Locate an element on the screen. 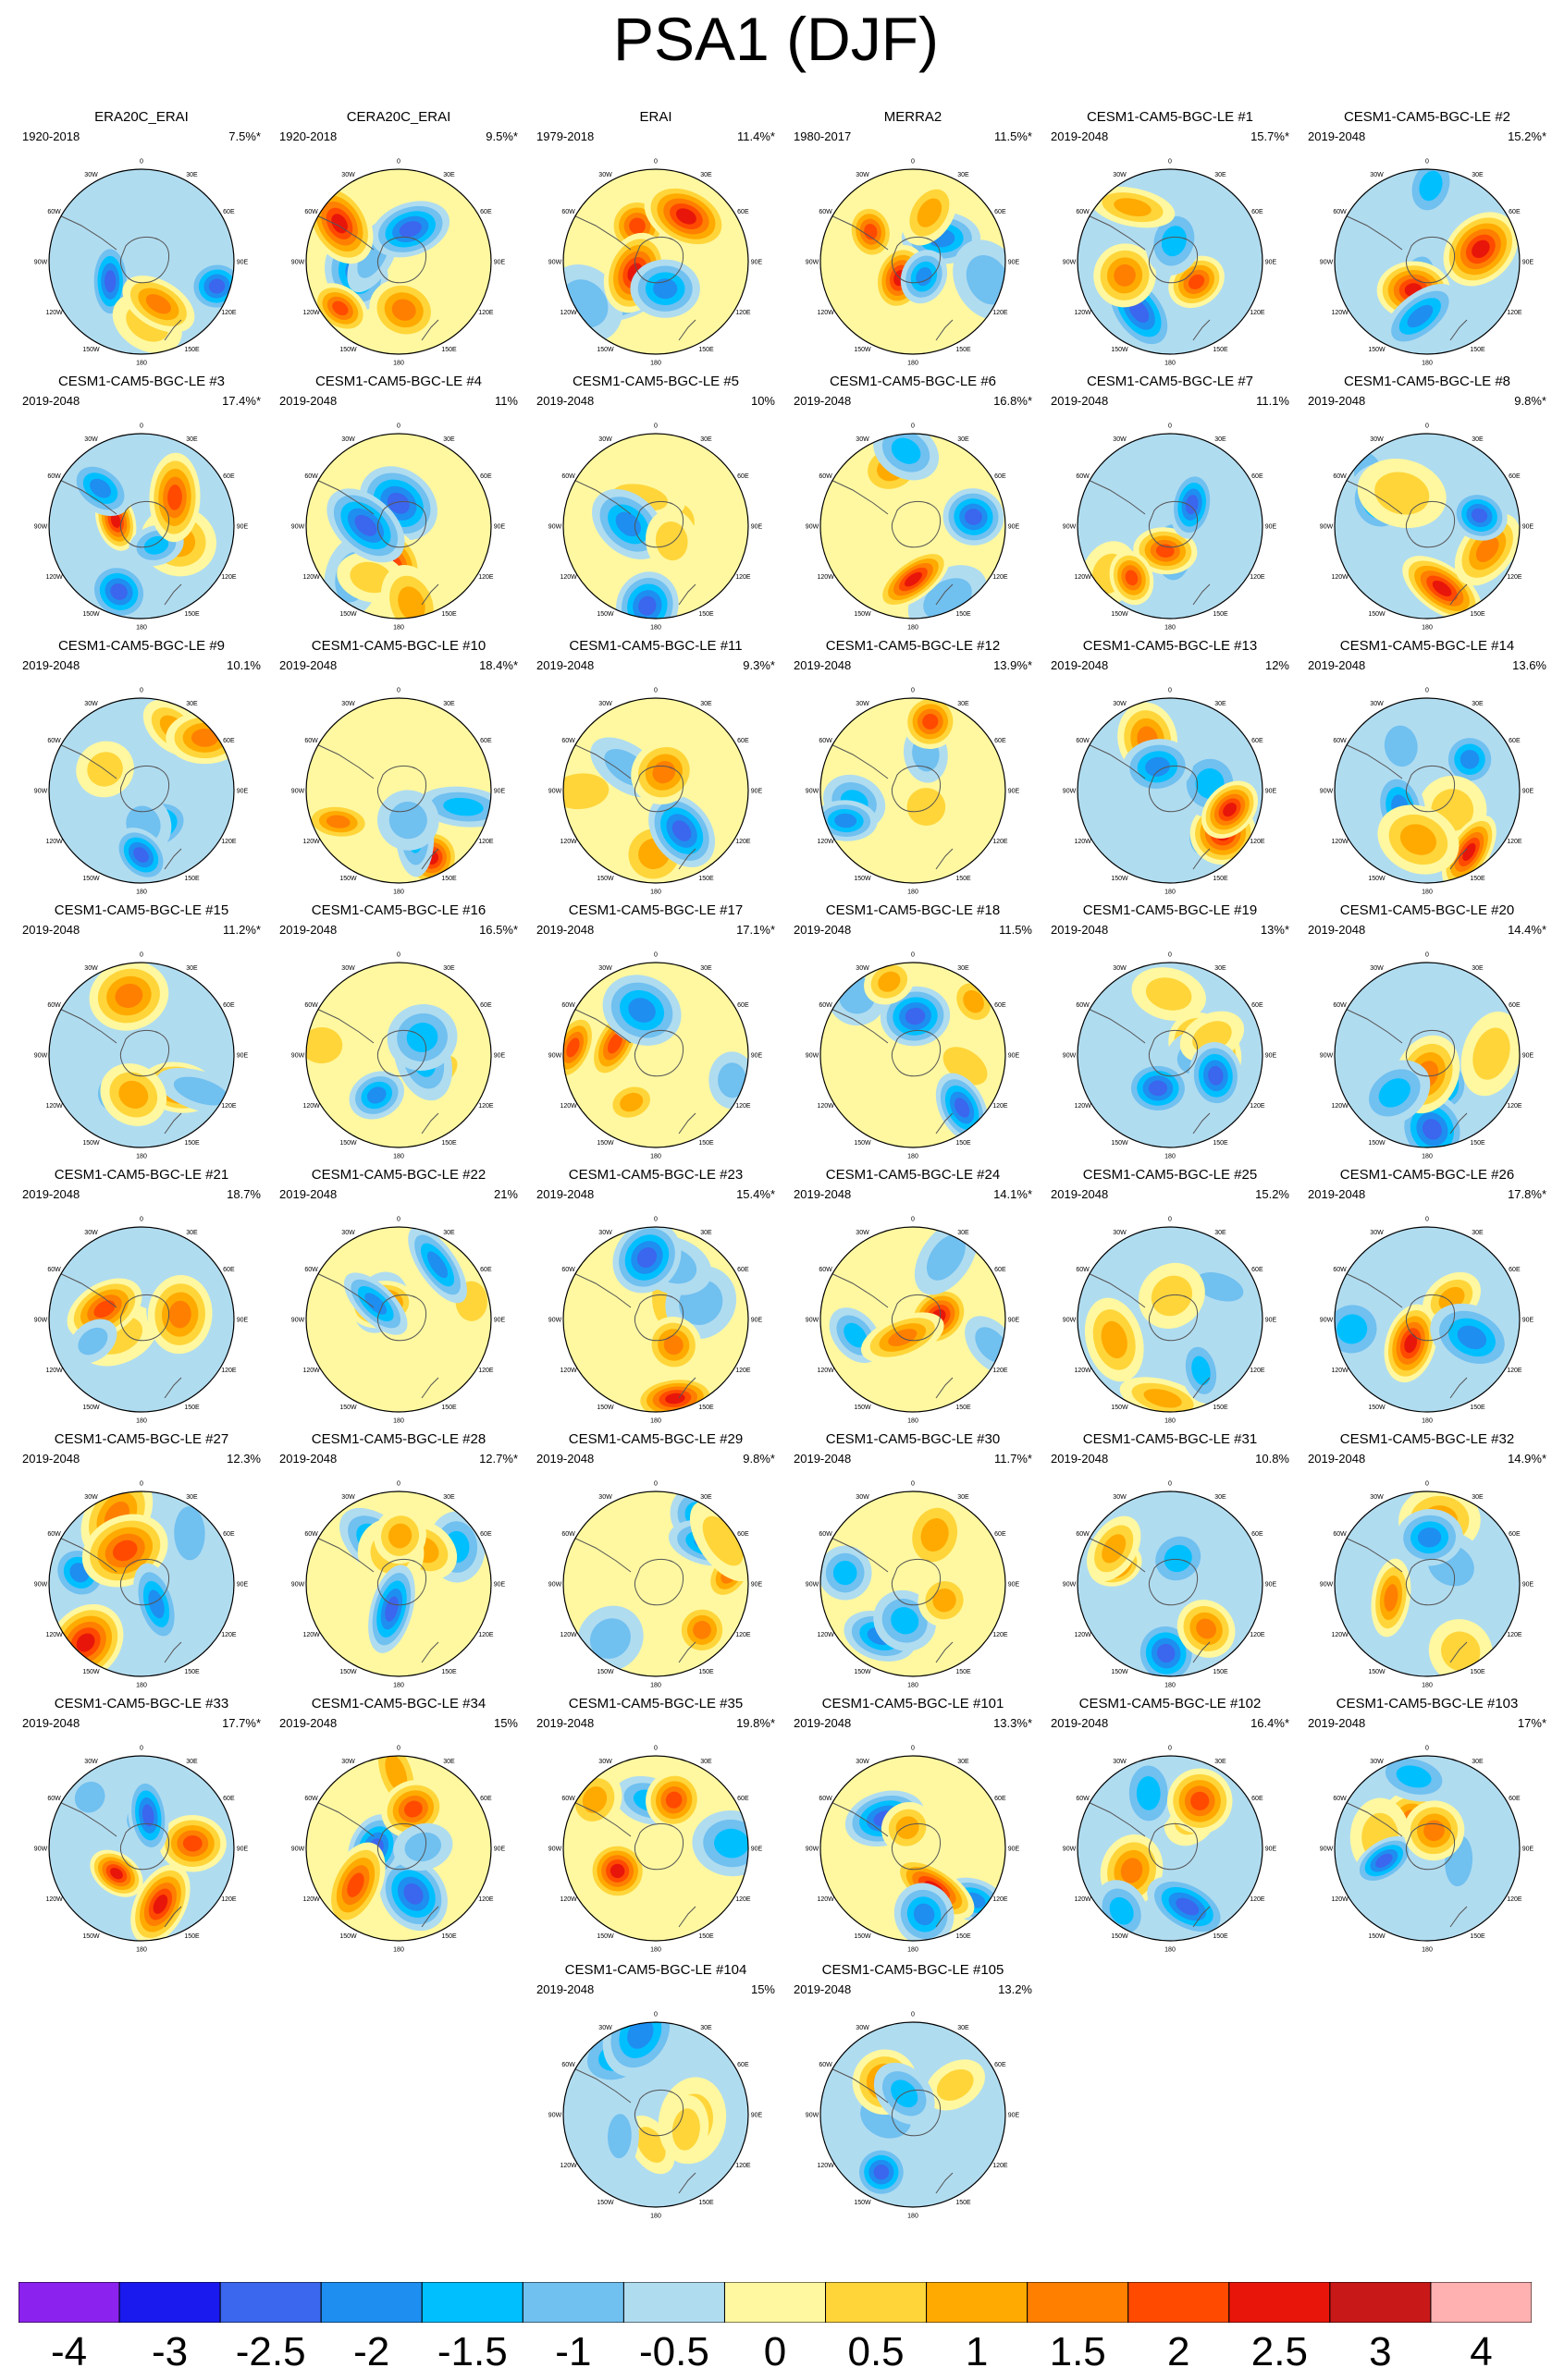 Image resolution: width=1552 pixels, height=2380 pixels. colorbar-label: 3 is located at coordinates (1380, 2351).